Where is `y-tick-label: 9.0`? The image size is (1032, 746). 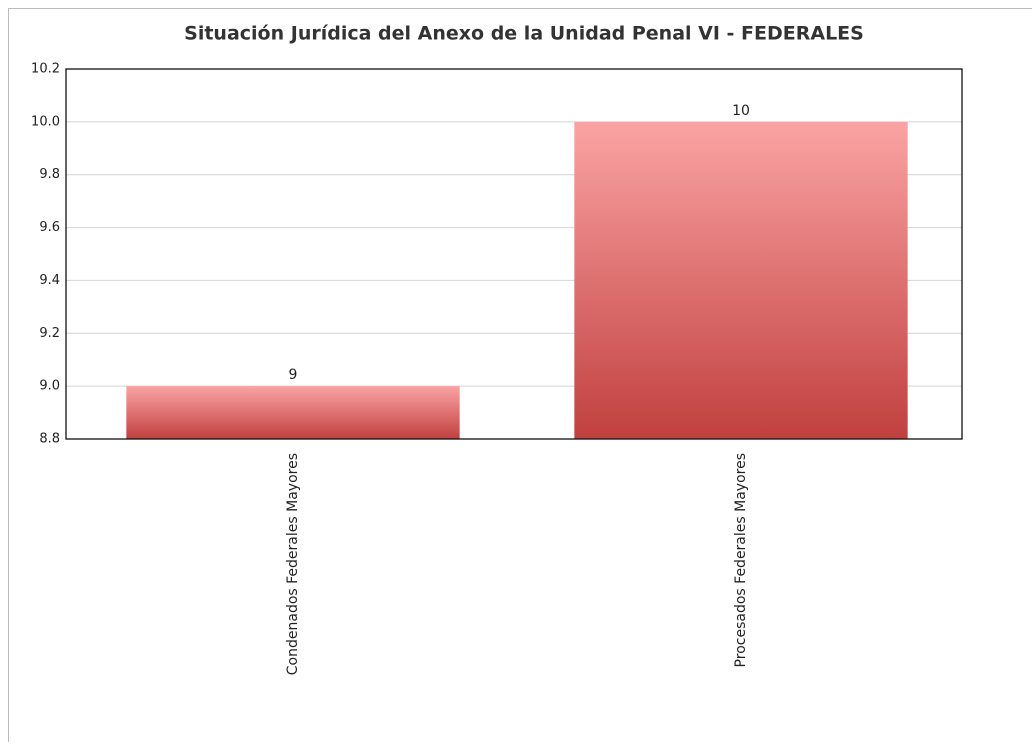
y-tick-label: 9.0 is located at coordinates (49, 386).